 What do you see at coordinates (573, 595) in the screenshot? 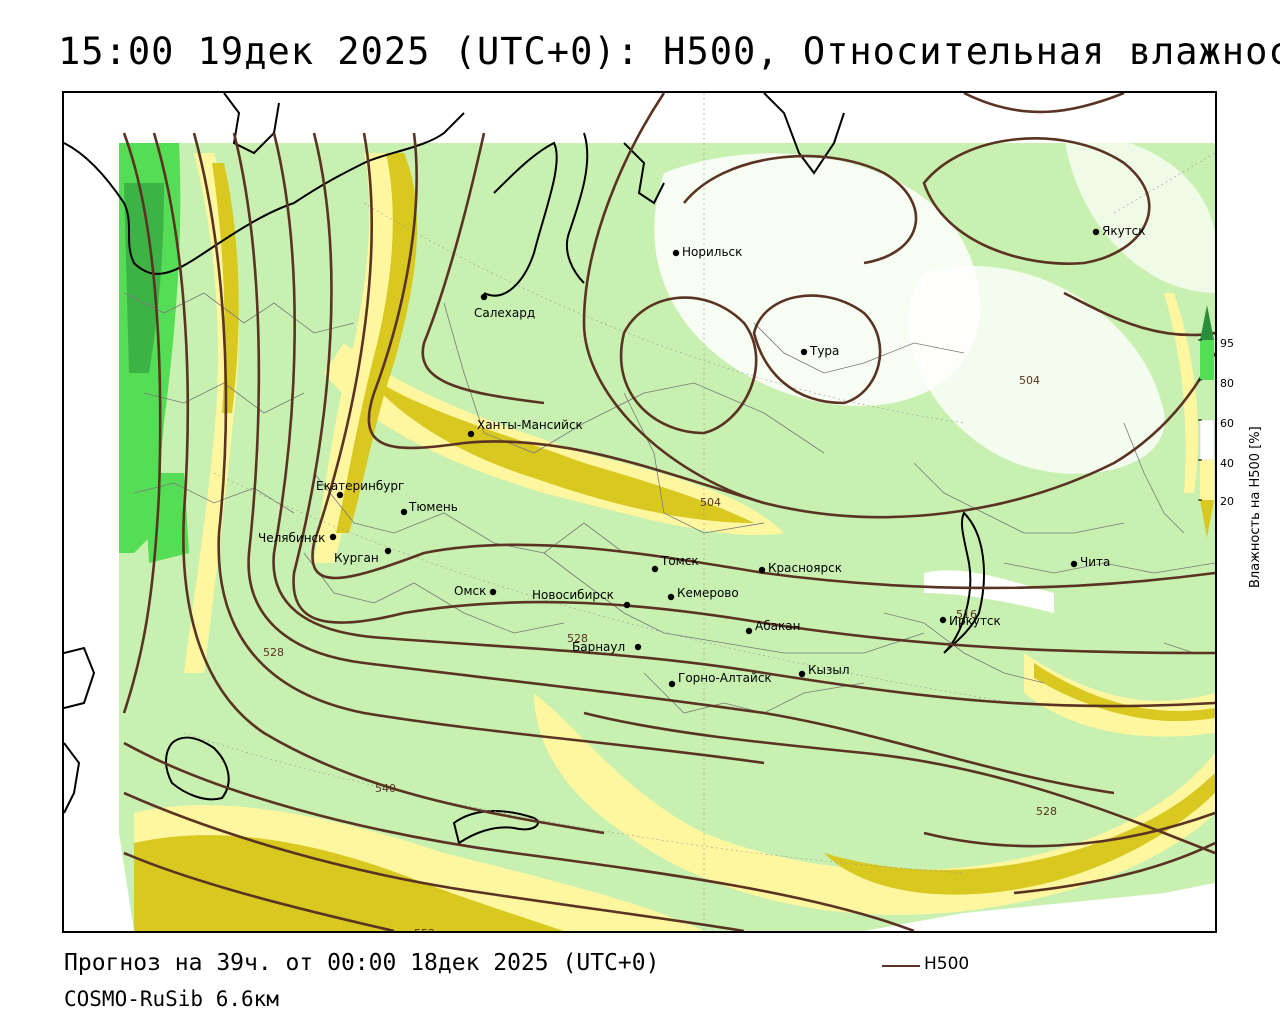
I see `city-label: Новосибирск` at bounding box center [573, 595].